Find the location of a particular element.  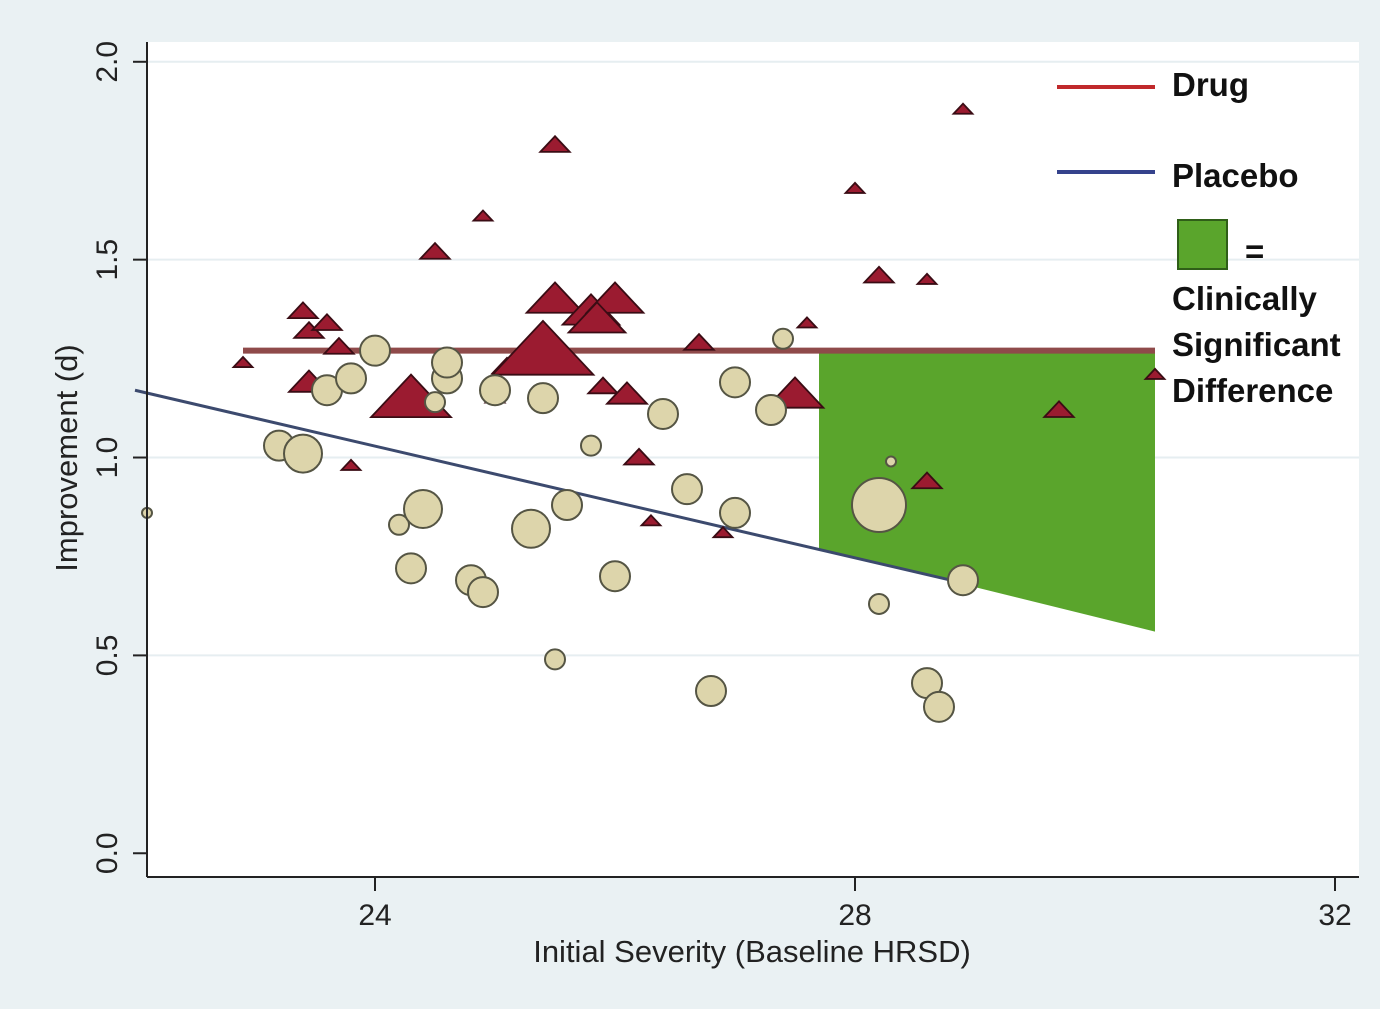

legend-placebo-label: Placebo is located at coordinates (1235, 175).